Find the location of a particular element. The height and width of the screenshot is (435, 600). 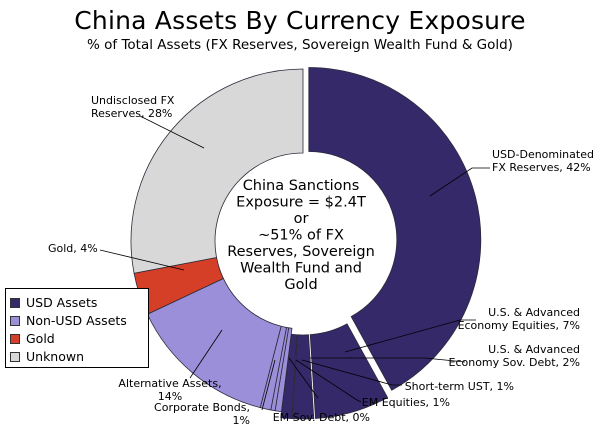

legend-label-gold: Gold is located at coordinates (40, 338).